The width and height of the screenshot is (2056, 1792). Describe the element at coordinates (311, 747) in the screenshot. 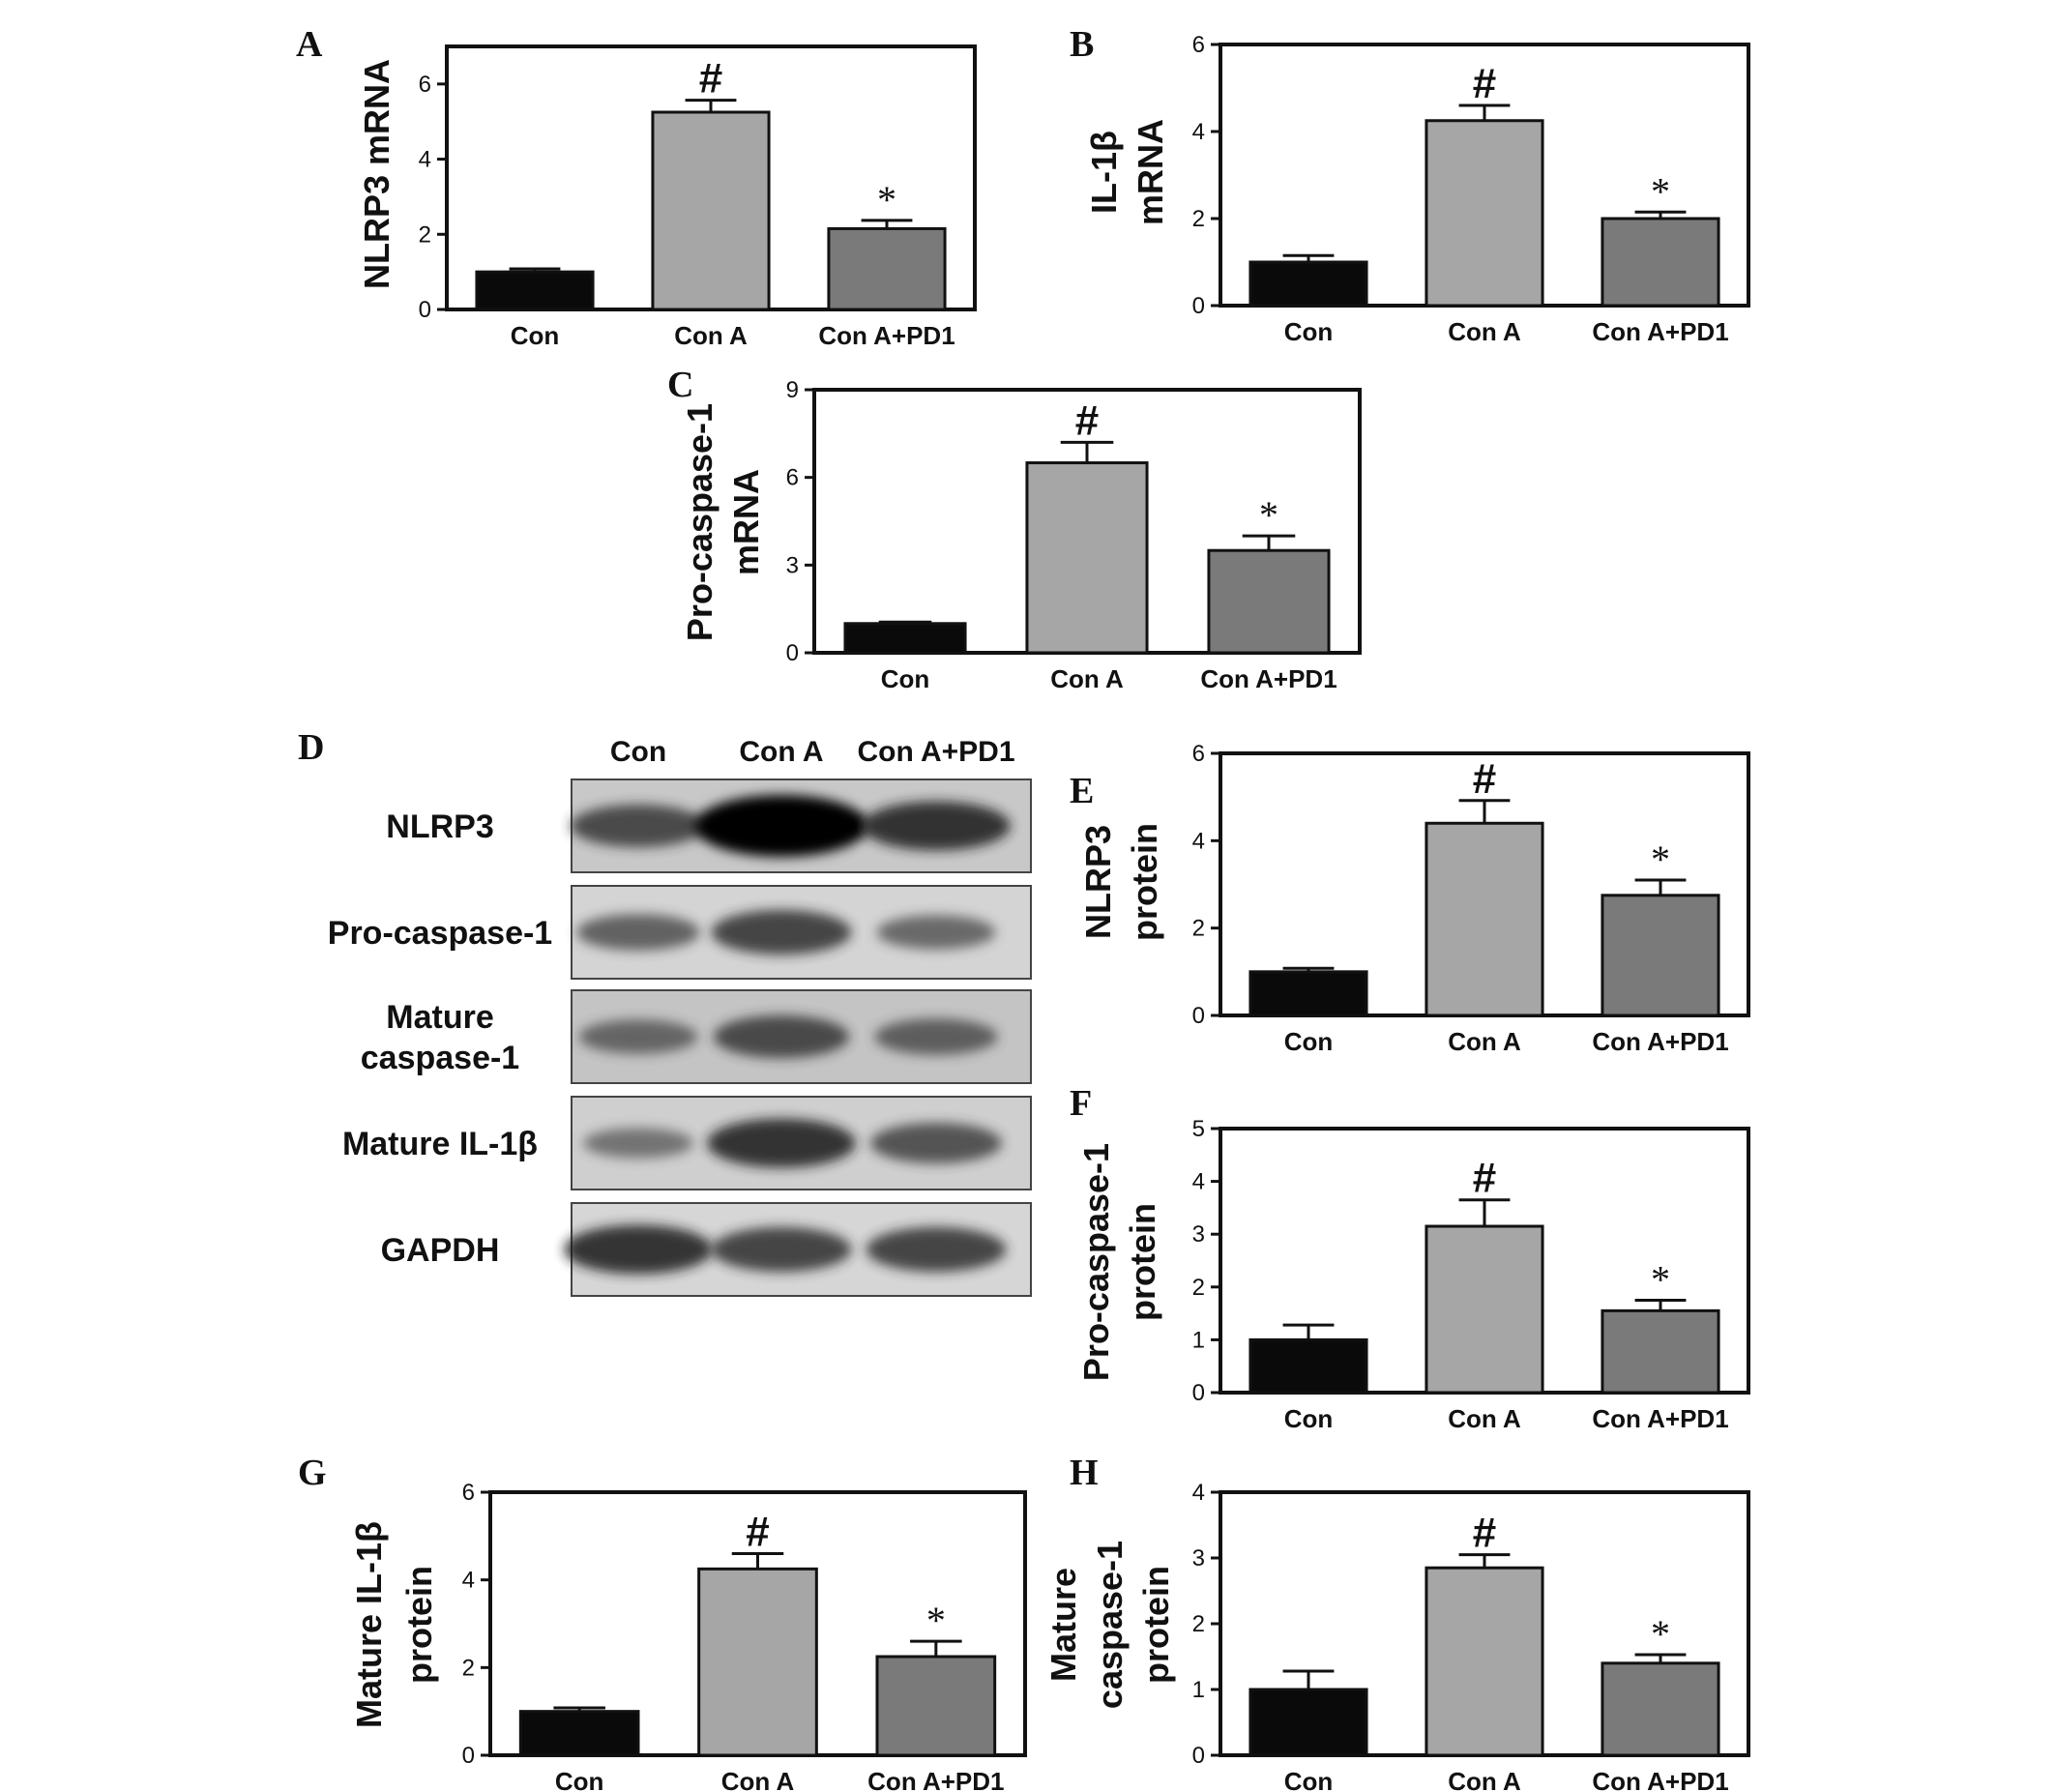

I see `panel-letter: D` at that location.